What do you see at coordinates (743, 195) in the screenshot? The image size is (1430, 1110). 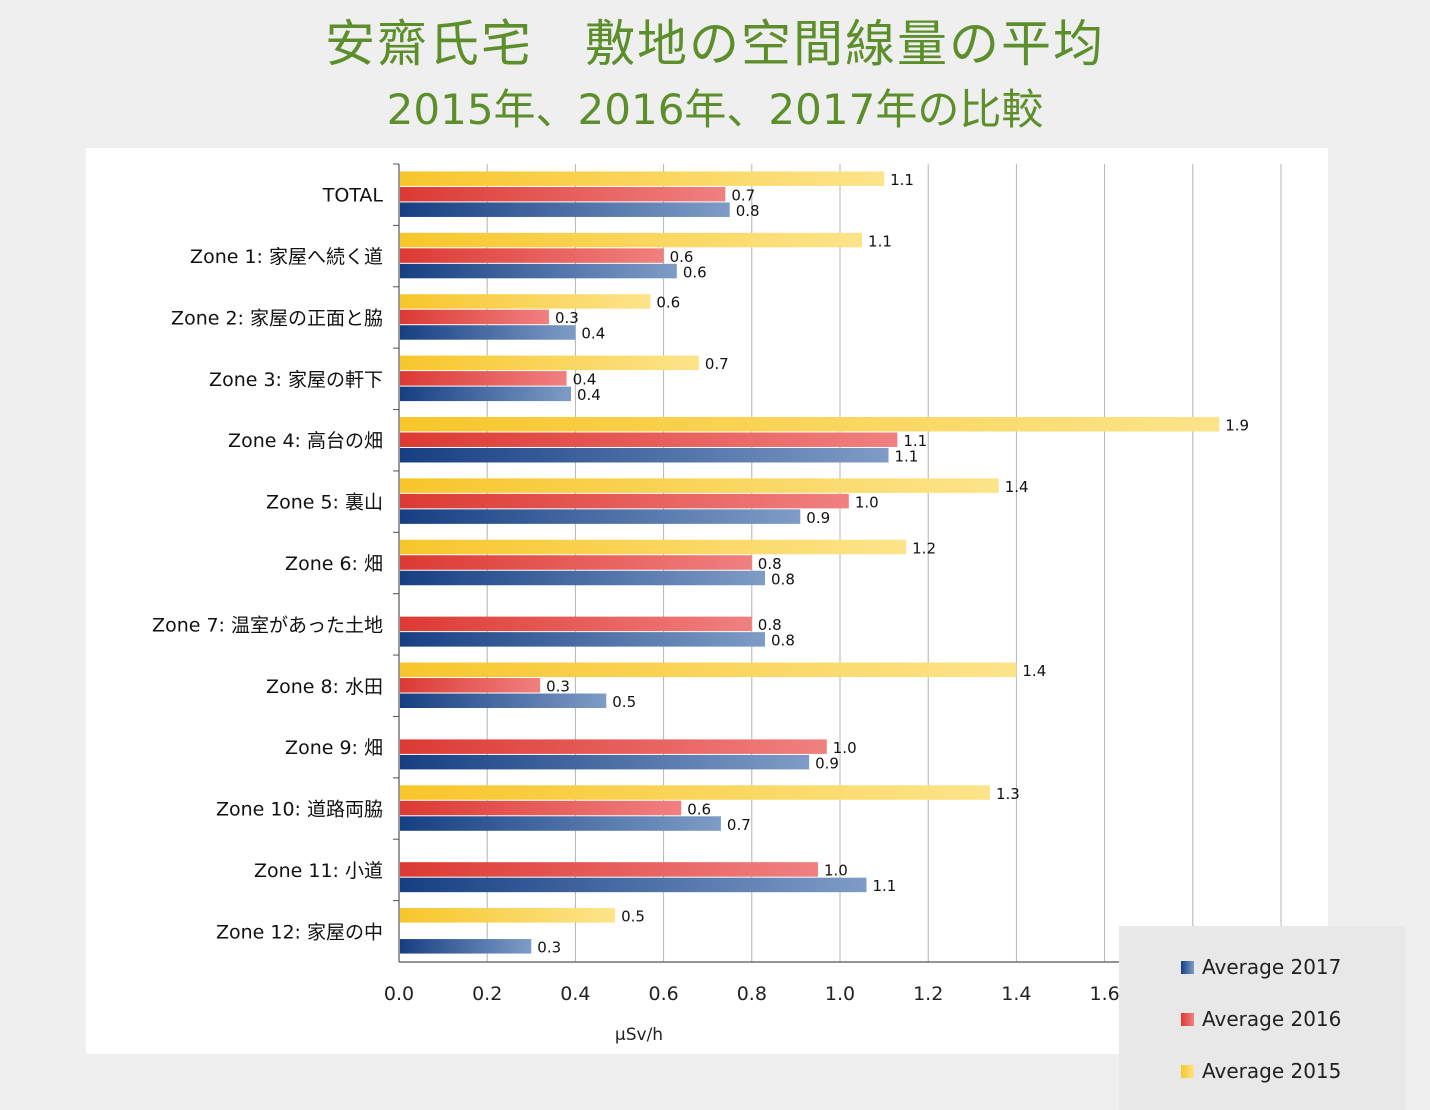 I see `data-label-2016: 0.7` at bounding box center [743, 195].